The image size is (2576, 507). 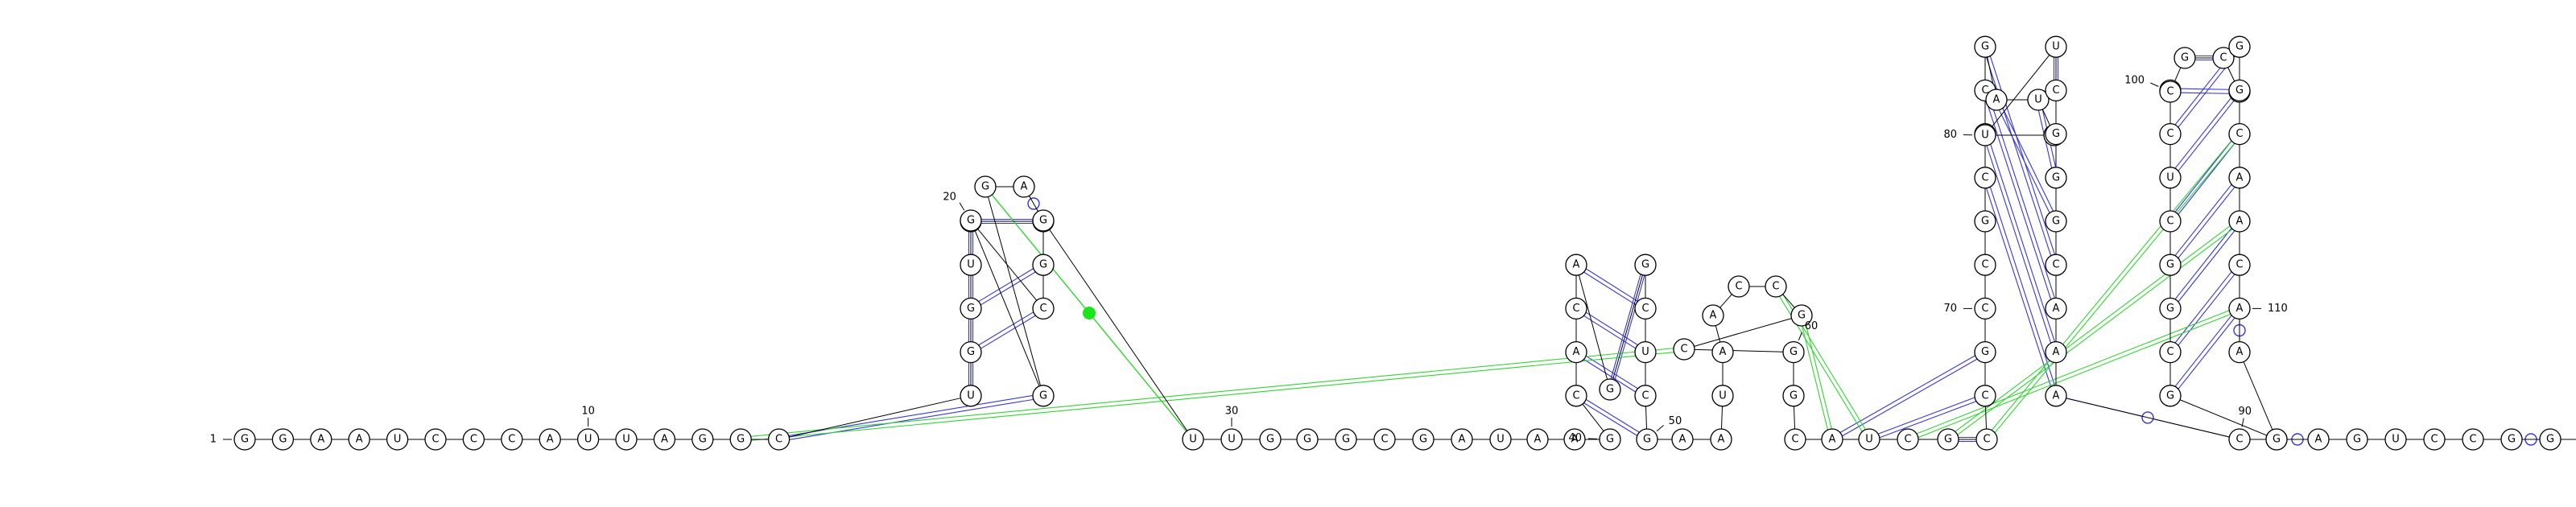 I want to click on nucleotide-letter: U, so click(x=2396, y=440).